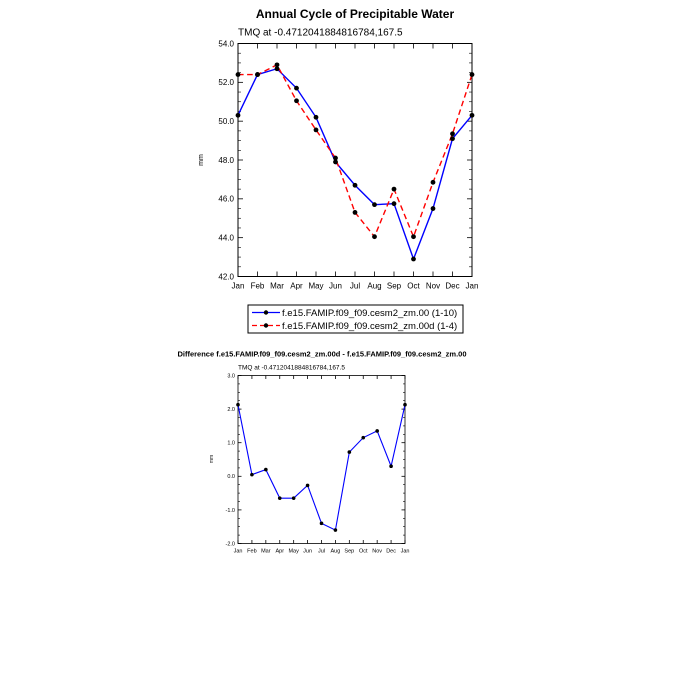  What do you see at coordinates (355, 14) in the screenshot?
I see `chart1-title: Annual Cycle of Precipitable Water` at bounding box center [355, 14].